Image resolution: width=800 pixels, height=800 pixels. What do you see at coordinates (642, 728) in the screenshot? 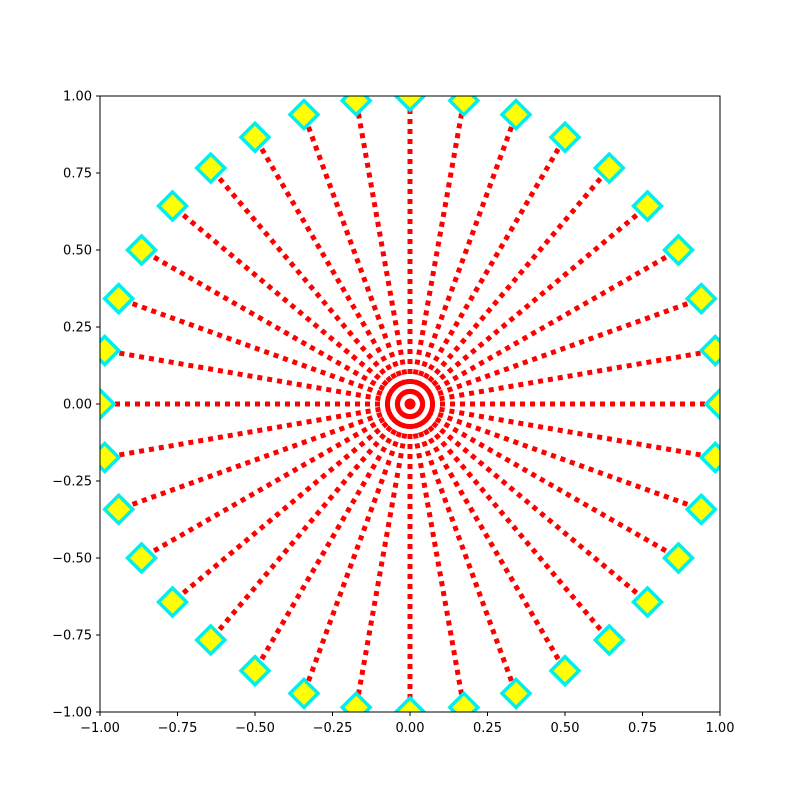
I see `x-tick-label: 0.75` at bounding box center [642, 728].